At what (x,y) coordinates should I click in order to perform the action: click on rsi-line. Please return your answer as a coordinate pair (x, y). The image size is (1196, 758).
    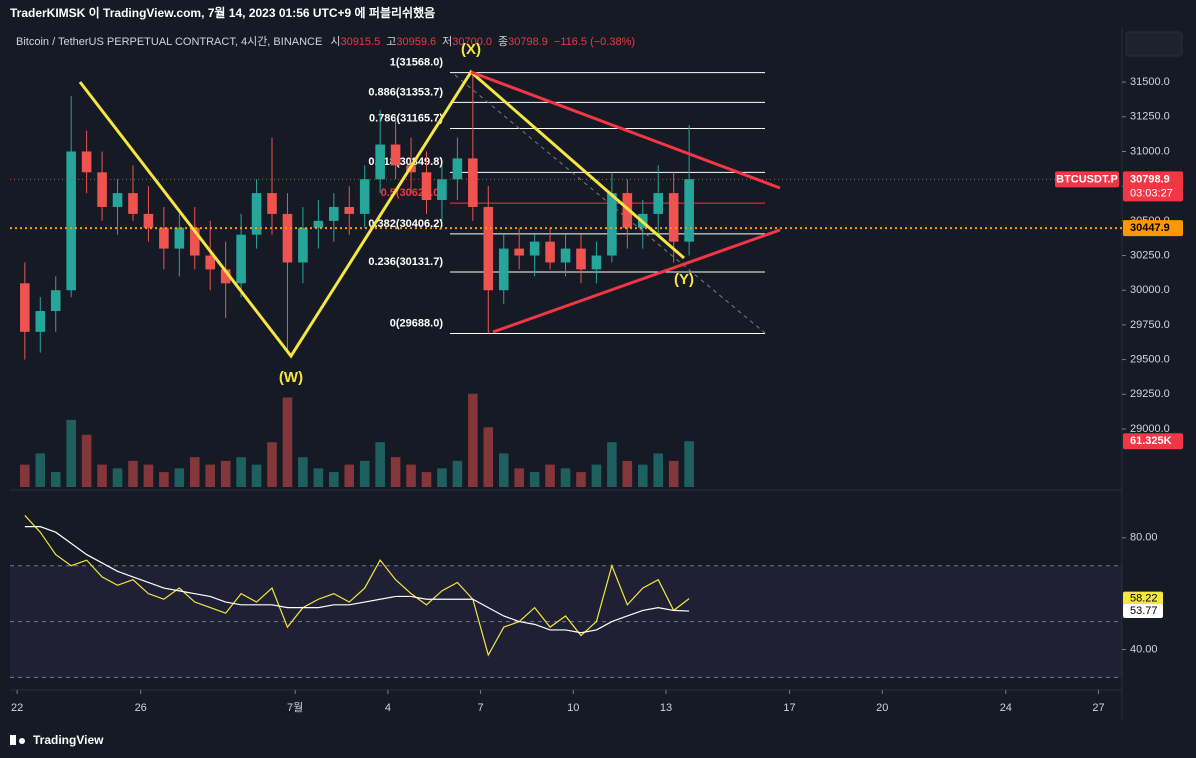
    Looking at the image, I should click on (357, 580).